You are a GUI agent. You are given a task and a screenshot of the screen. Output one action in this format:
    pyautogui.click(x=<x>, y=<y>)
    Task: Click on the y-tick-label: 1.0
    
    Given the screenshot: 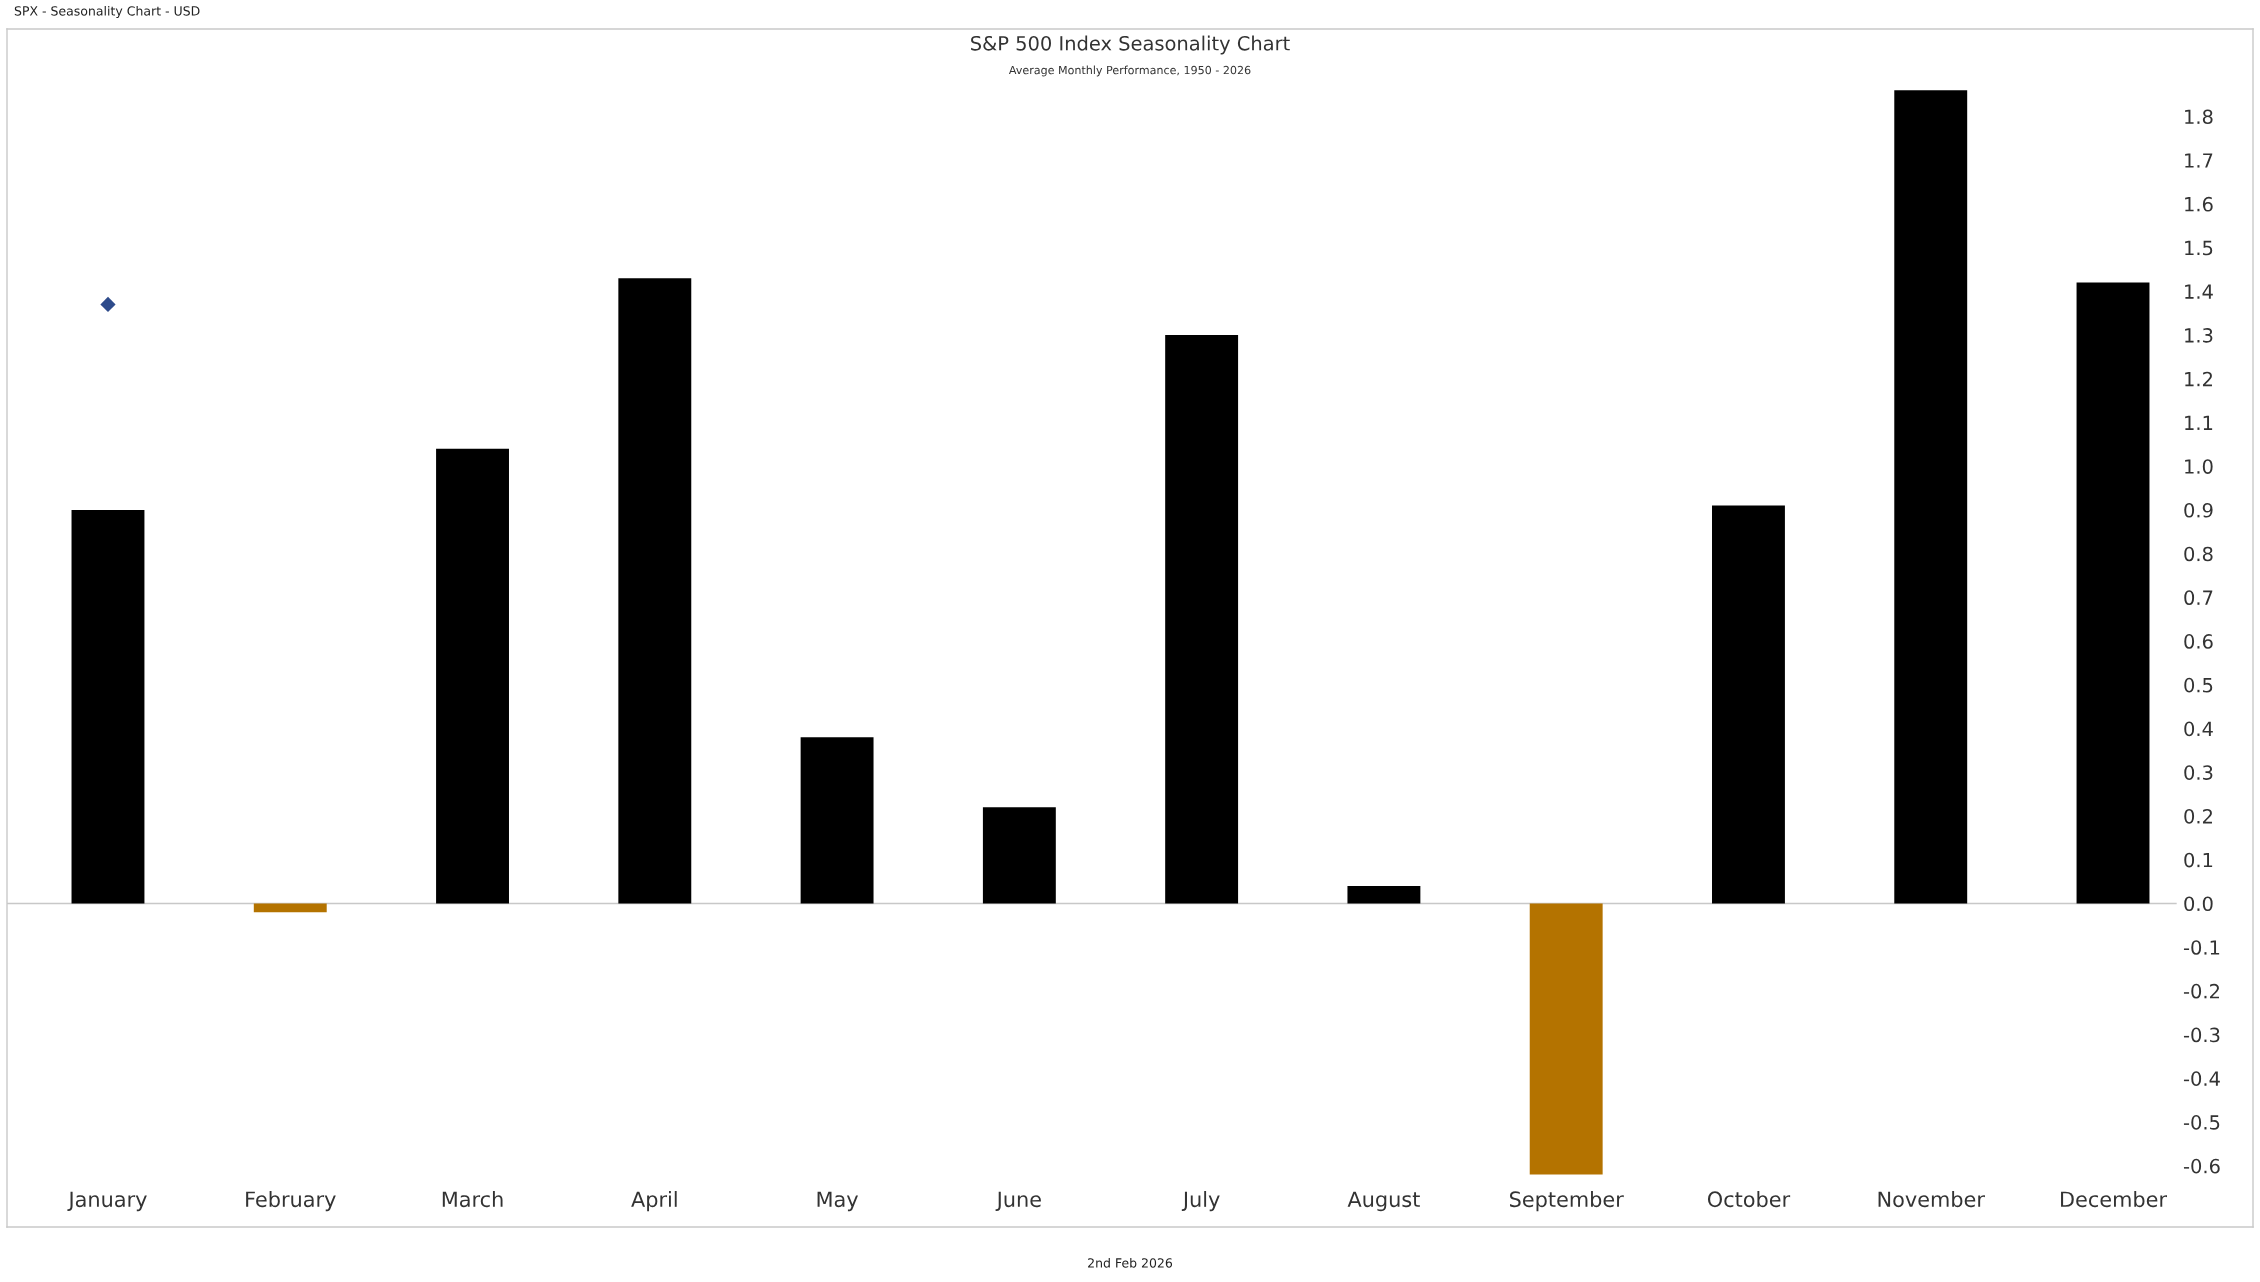 What is the action you would take?
    pyautogui.click(x=2199, y=466)
    